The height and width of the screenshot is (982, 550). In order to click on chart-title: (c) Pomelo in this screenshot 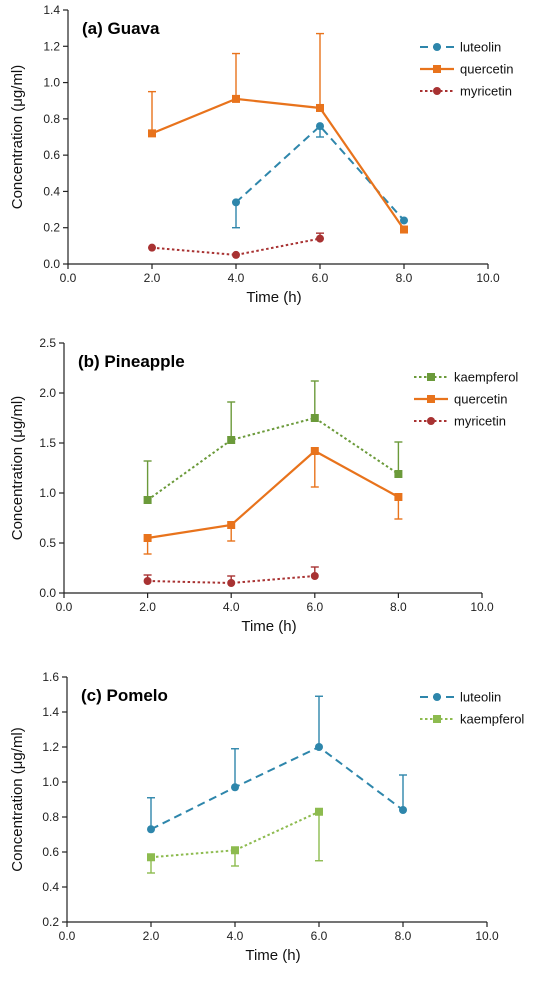, I will do `click(124, 695)`.